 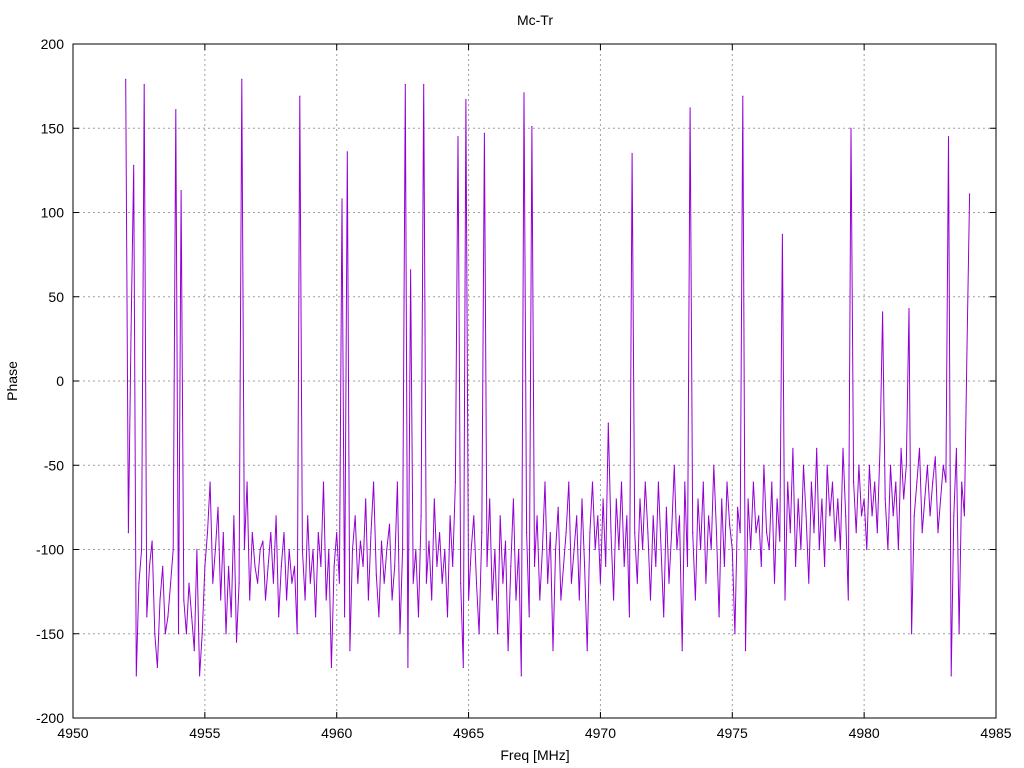 I want to click on y-tick-label: -100, so click(x=50, y=550).